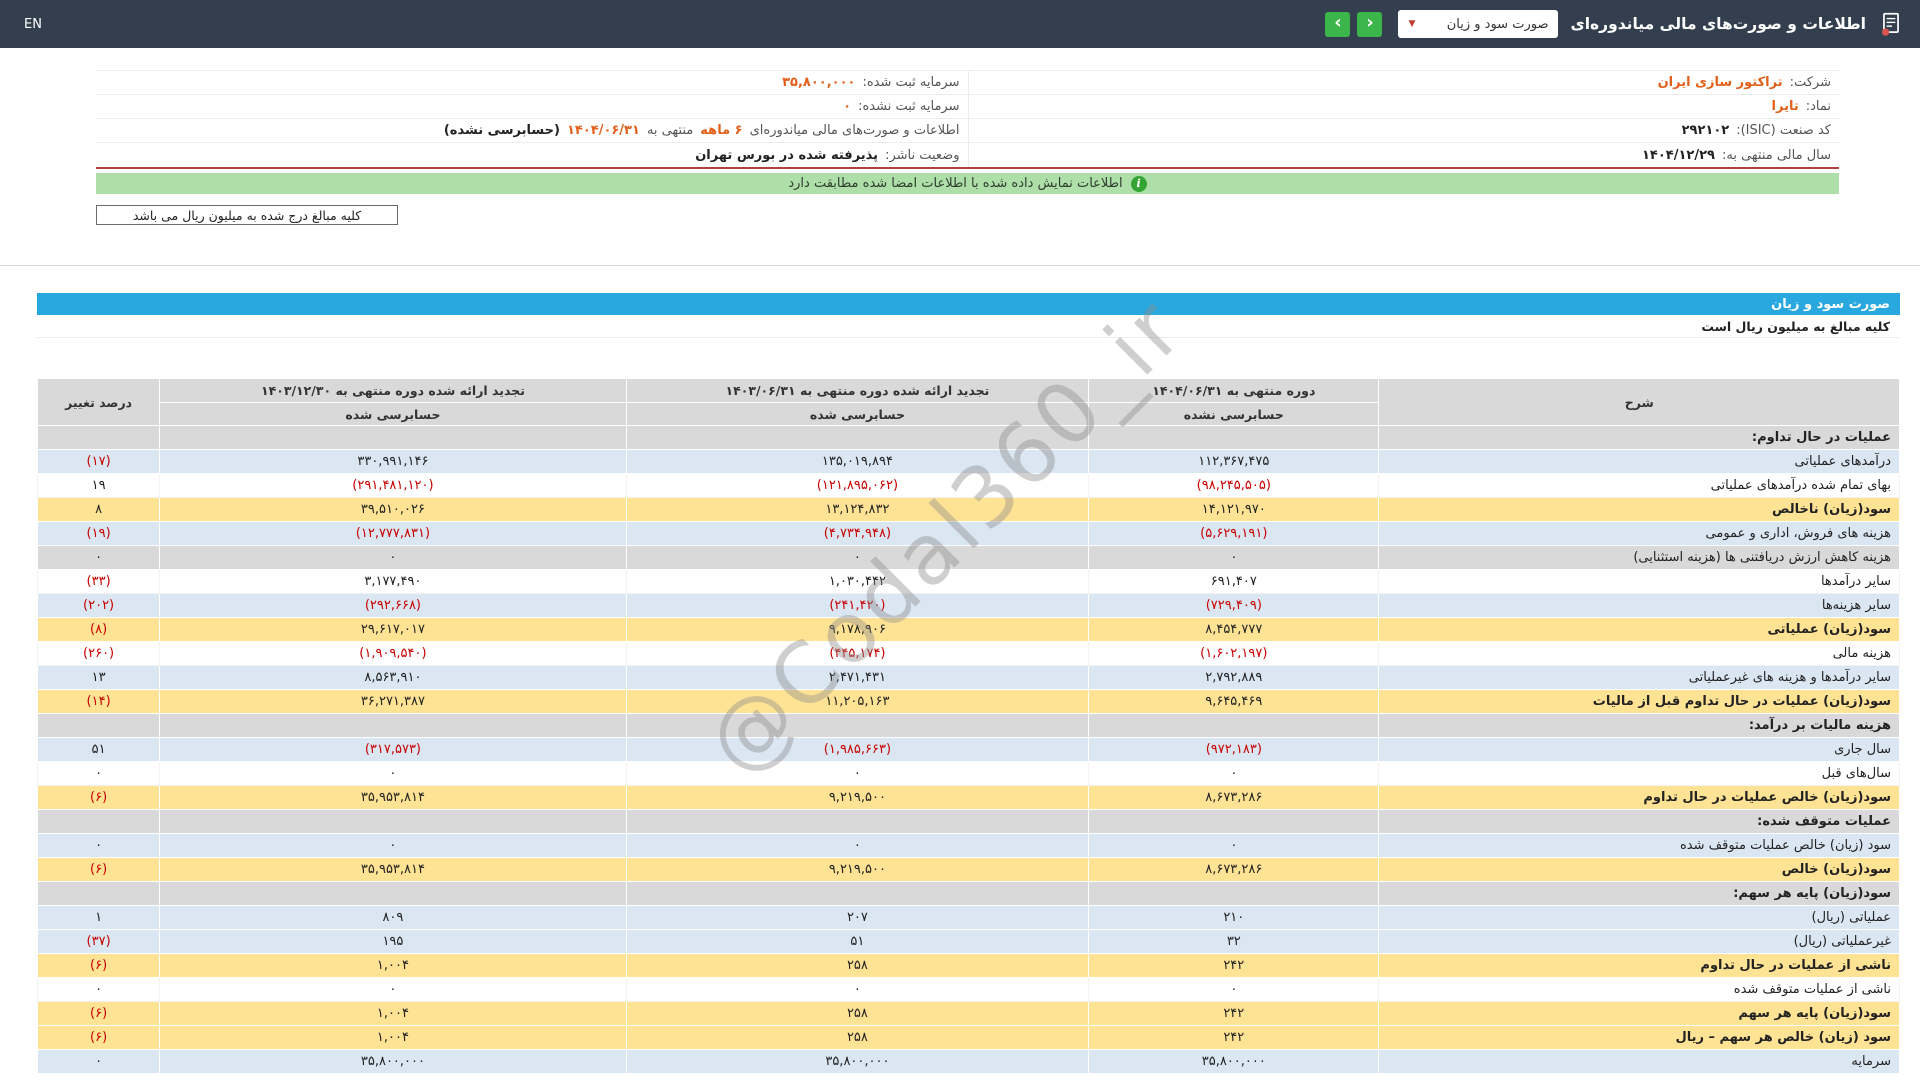  I want to click on row-value: ۰, so click(393, 989).